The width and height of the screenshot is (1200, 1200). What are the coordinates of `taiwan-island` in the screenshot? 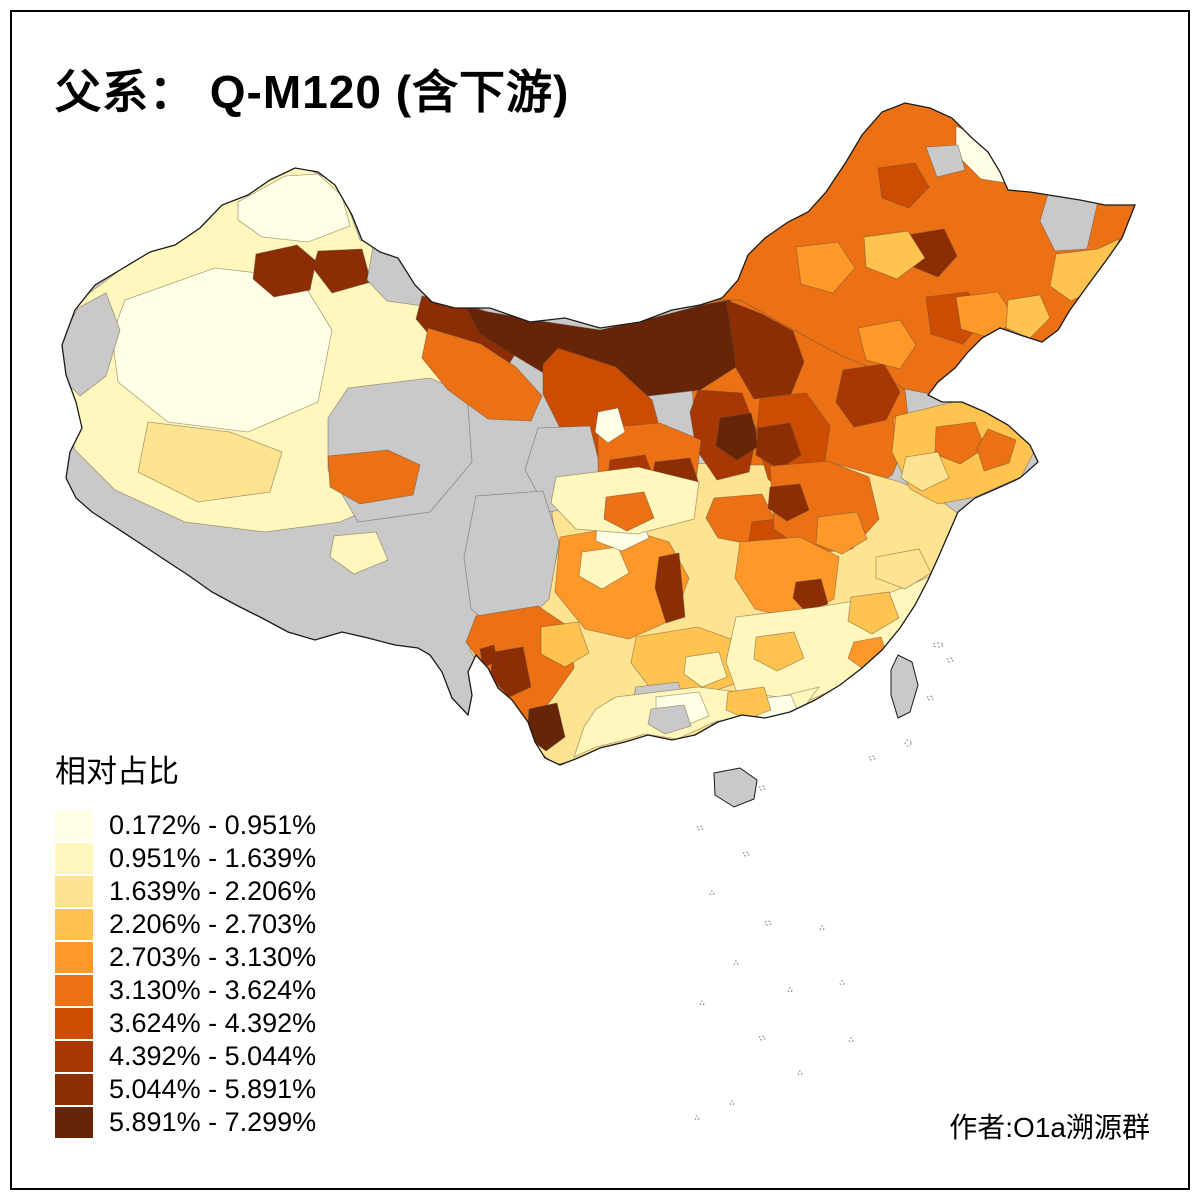 It's located at (904, 686).